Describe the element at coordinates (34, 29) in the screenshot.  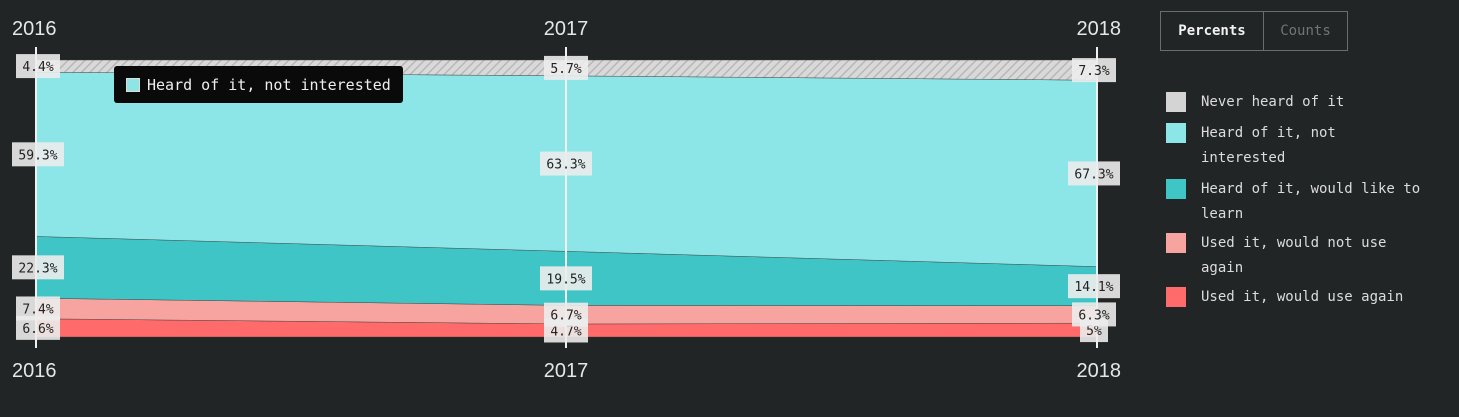
I see `x-tick-top-2016: 2016` at that location.